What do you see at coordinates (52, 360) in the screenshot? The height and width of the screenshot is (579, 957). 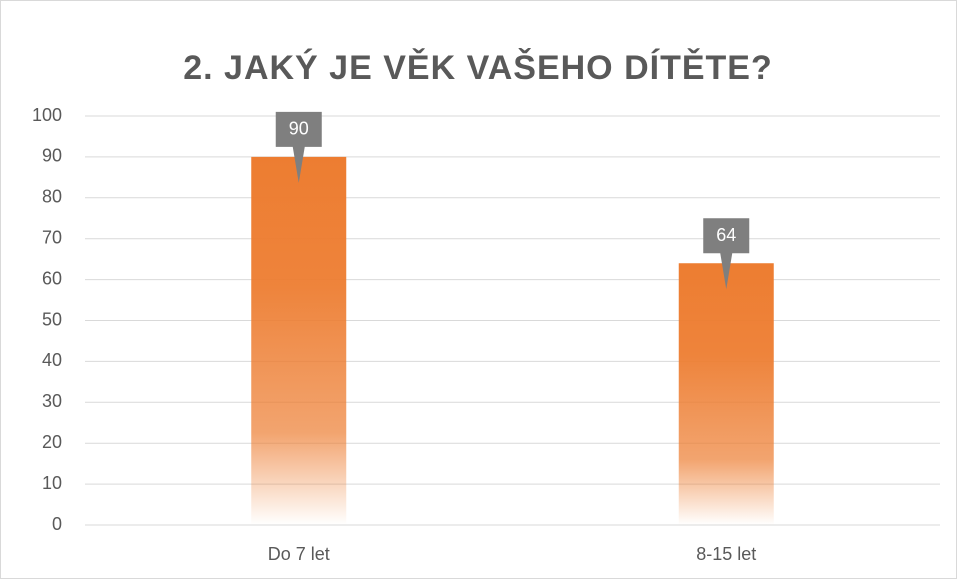 I see `y-tick-label: 40` at bounding box center [52, 360].